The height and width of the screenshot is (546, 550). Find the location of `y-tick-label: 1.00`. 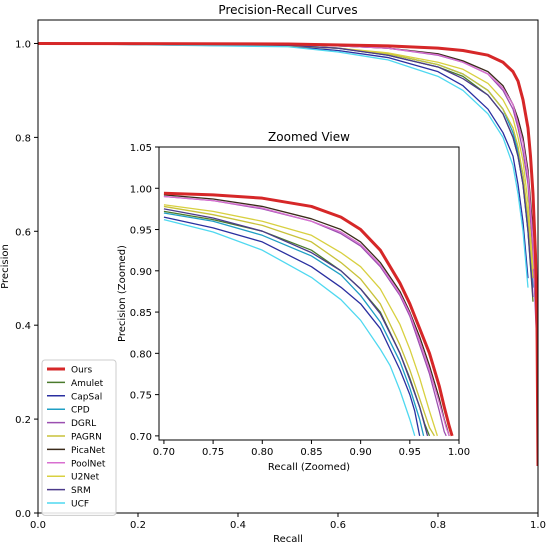

y-tick-label: 1.00 is located at coordinates (141, 189).